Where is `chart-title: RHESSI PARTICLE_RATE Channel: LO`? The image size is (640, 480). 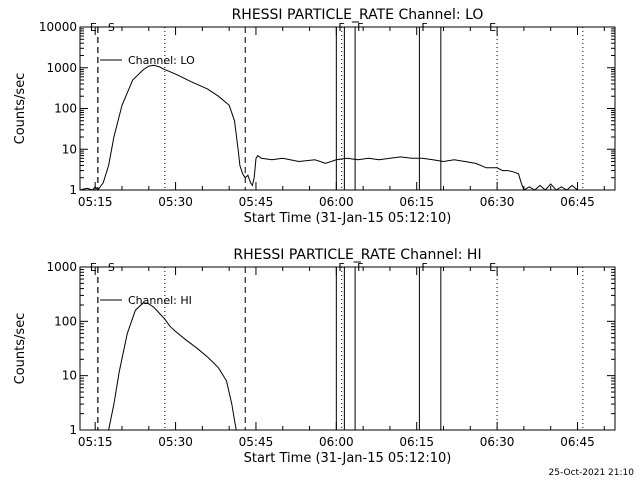
chart-title: RHESSI PARTICLE_RATE Channel: LO is located at coordinates (358, 15).